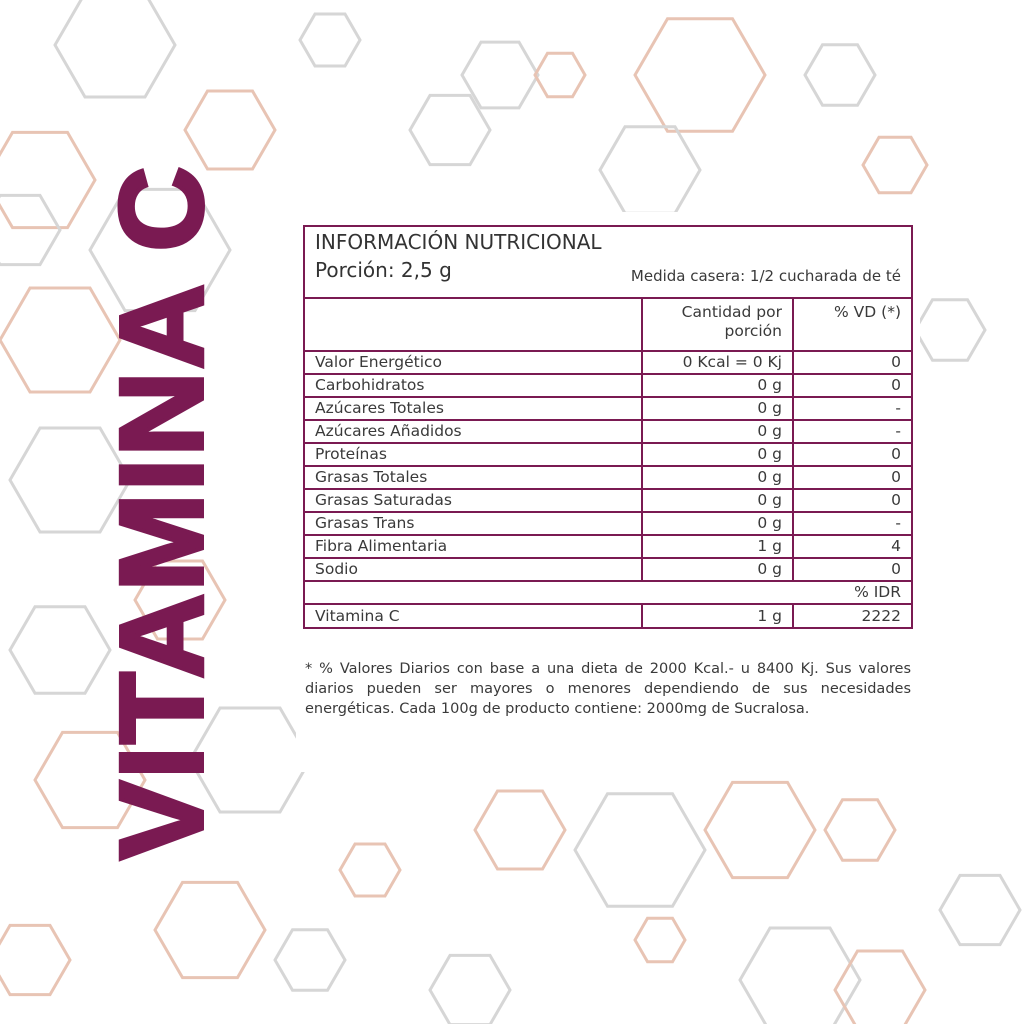 Image resolution: width=1024 pixels, height=1024 pixels. What do you see at coordinates (474, 385) in the screenshot?
I see `nutrient-name: Carbohidratos` at bounding box center [474, 385].